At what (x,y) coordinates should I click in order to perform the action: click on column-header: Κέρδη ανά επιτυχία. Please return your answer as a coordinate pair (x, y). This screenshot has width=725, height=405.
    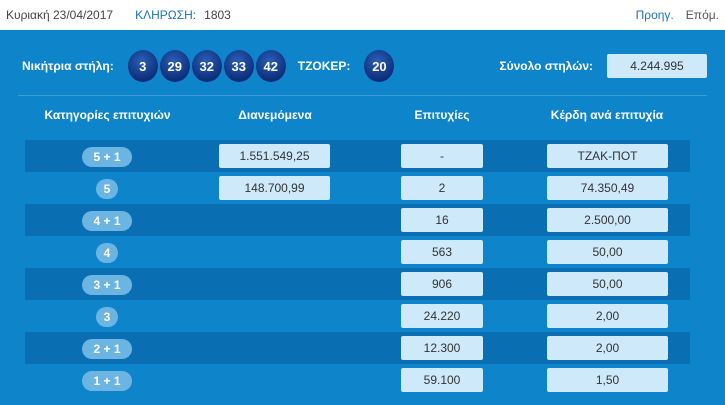
    Looking at the image, I should click on (607, 115).